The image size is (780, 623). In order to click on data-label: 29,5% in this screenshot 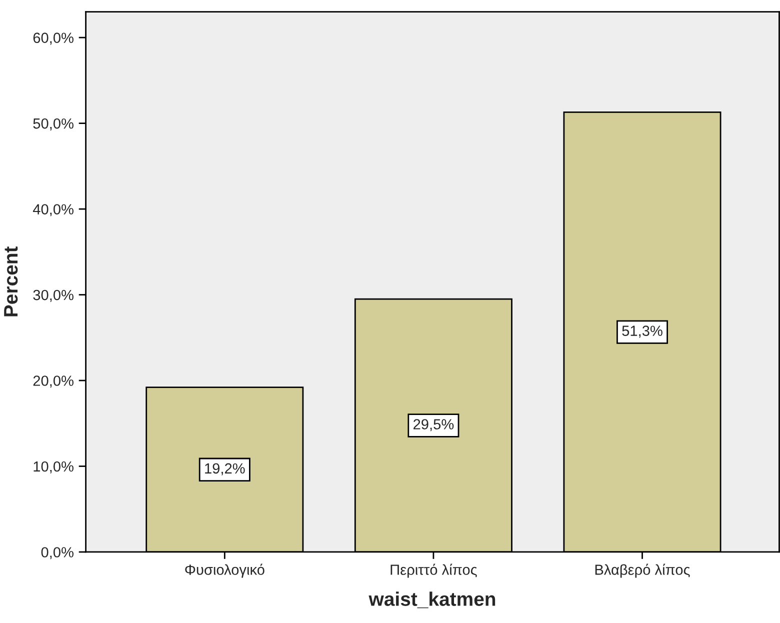, I will do `click(434, 425)`.